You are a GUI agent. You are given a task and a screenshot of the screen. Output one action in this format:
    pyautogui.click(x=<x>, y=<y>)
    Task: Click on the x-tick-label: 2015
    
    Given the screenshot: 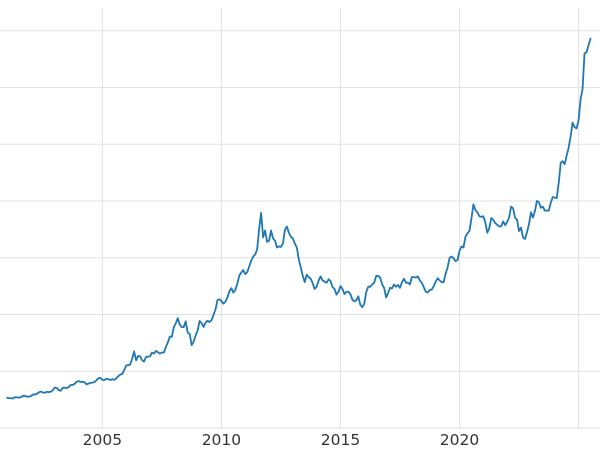 What is the action you would take?
    pyautogui.click(x=340, y=440)
    